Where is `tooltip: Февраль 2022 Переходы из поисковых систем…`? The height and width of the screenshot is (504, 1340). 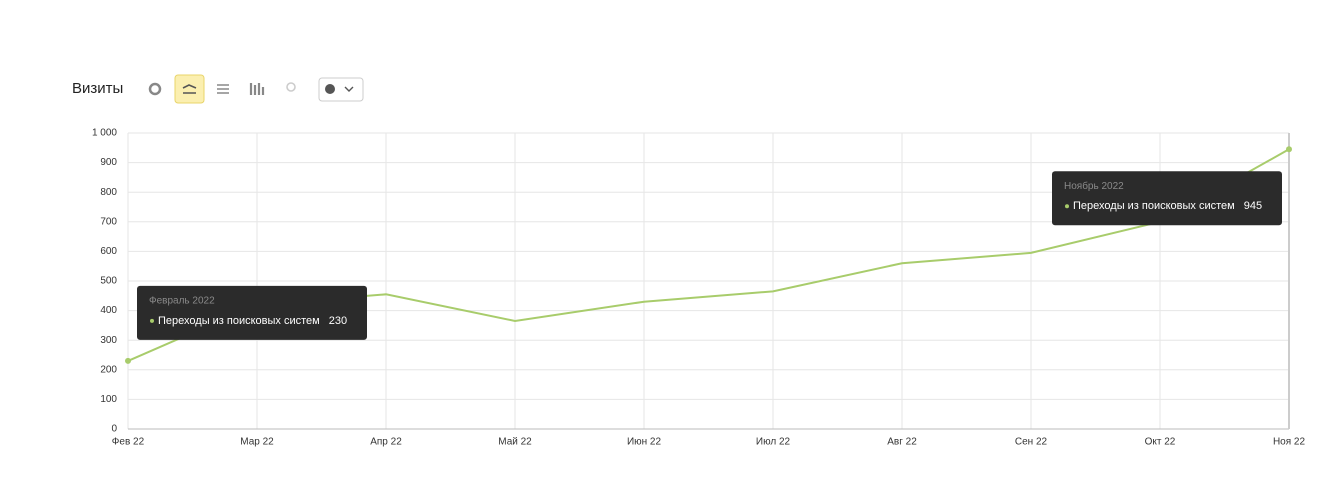 tooltip: Февраль 2022 Переходы из поисковых систем… is located at coordinates (252, 312).